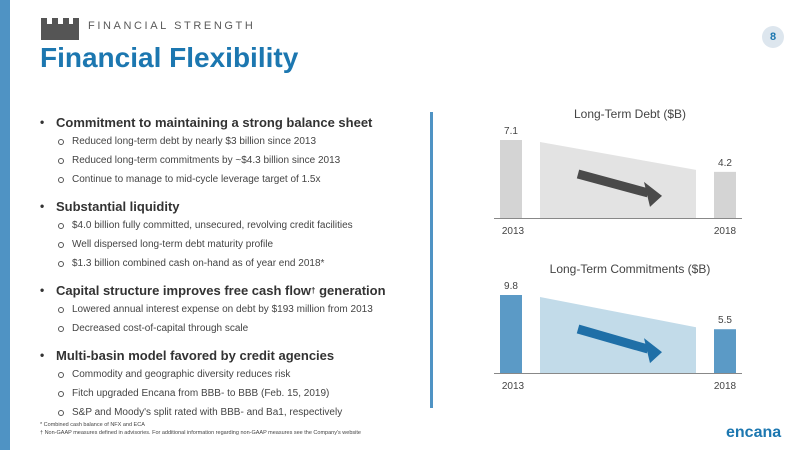 Image resolution: width=800 pixels, height=450 pixels. I want to click on bullet-subitem: Decreased cost-of-capital through scale, so click(230, 328).